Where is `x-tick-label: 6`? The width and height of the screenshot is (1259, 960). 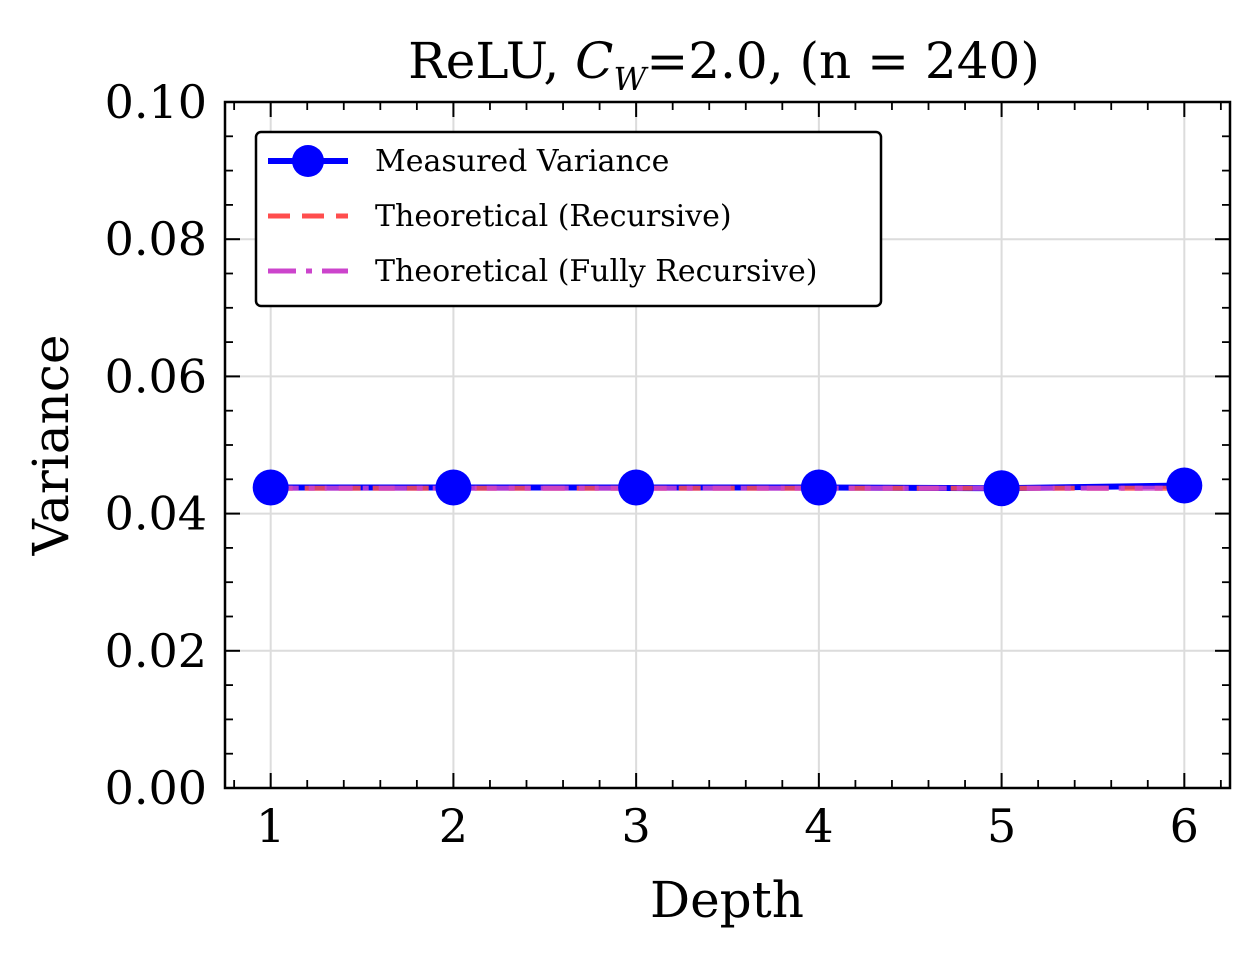
x-tick-label: 6 is located at coordinates (1184, 826).